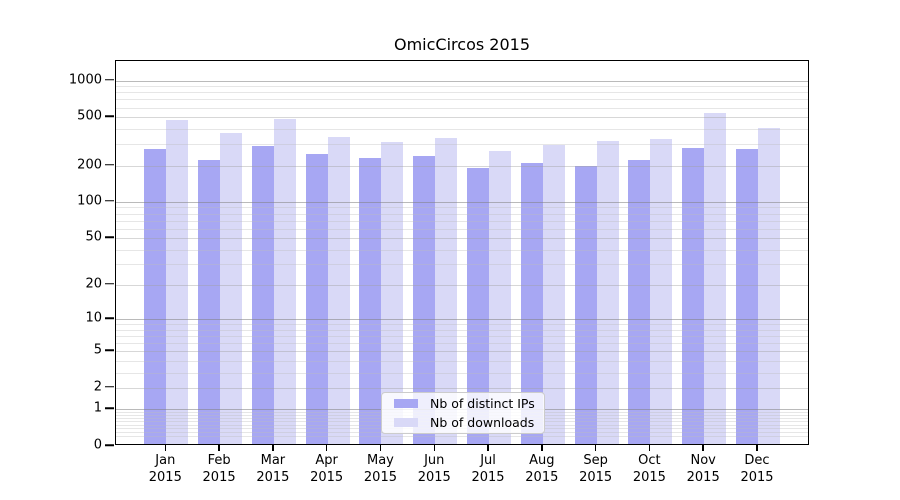 This screenshot has width=900, height=500. Describe the element at coordinates (370, 301) in the screenshot. I see `bar-ips-may` at that location.